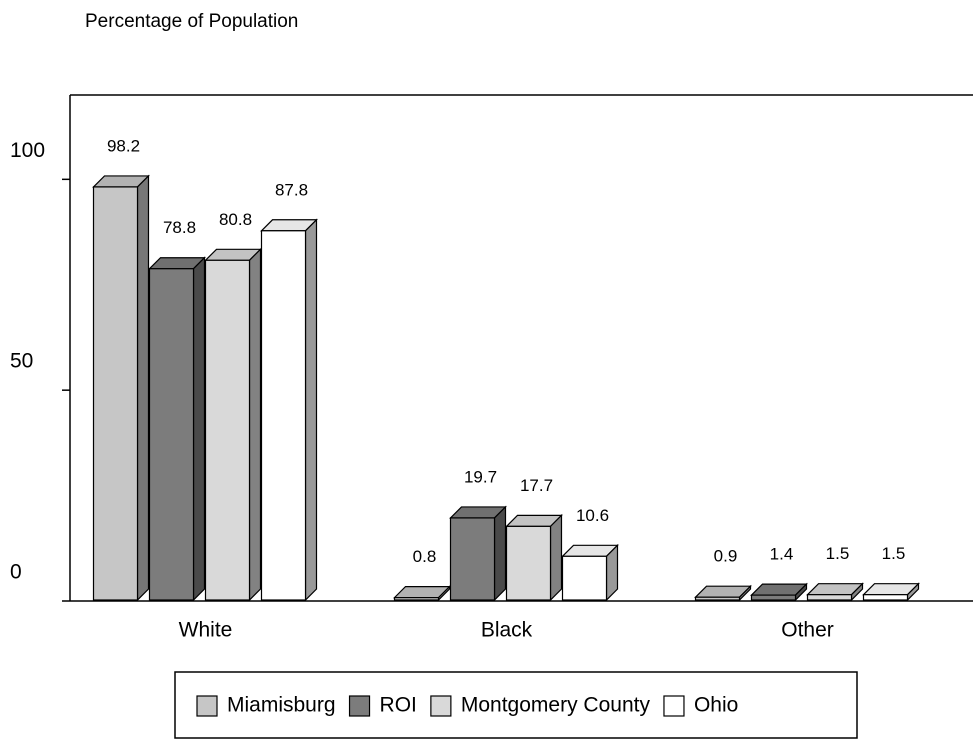  Describe the element at coordinates (398, 705) in the screenshot. I see `legend-label: ROI` at that location.